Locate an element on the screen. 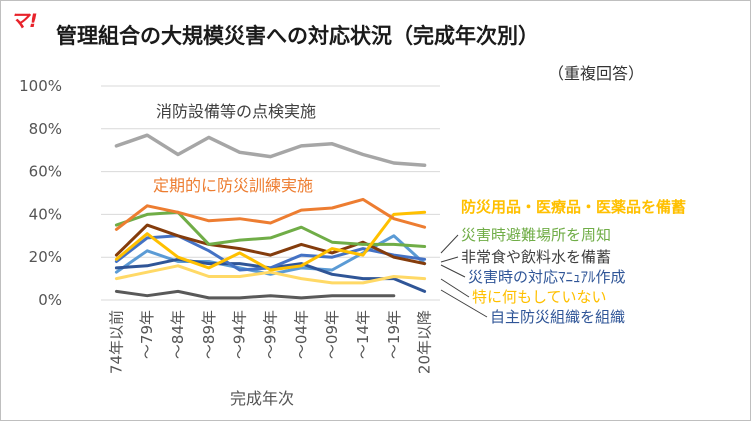 Image resolution: width=751 pixels, height=421 pixels. chart-subtitle: （重複回答） is located at coordinates (596, 73).